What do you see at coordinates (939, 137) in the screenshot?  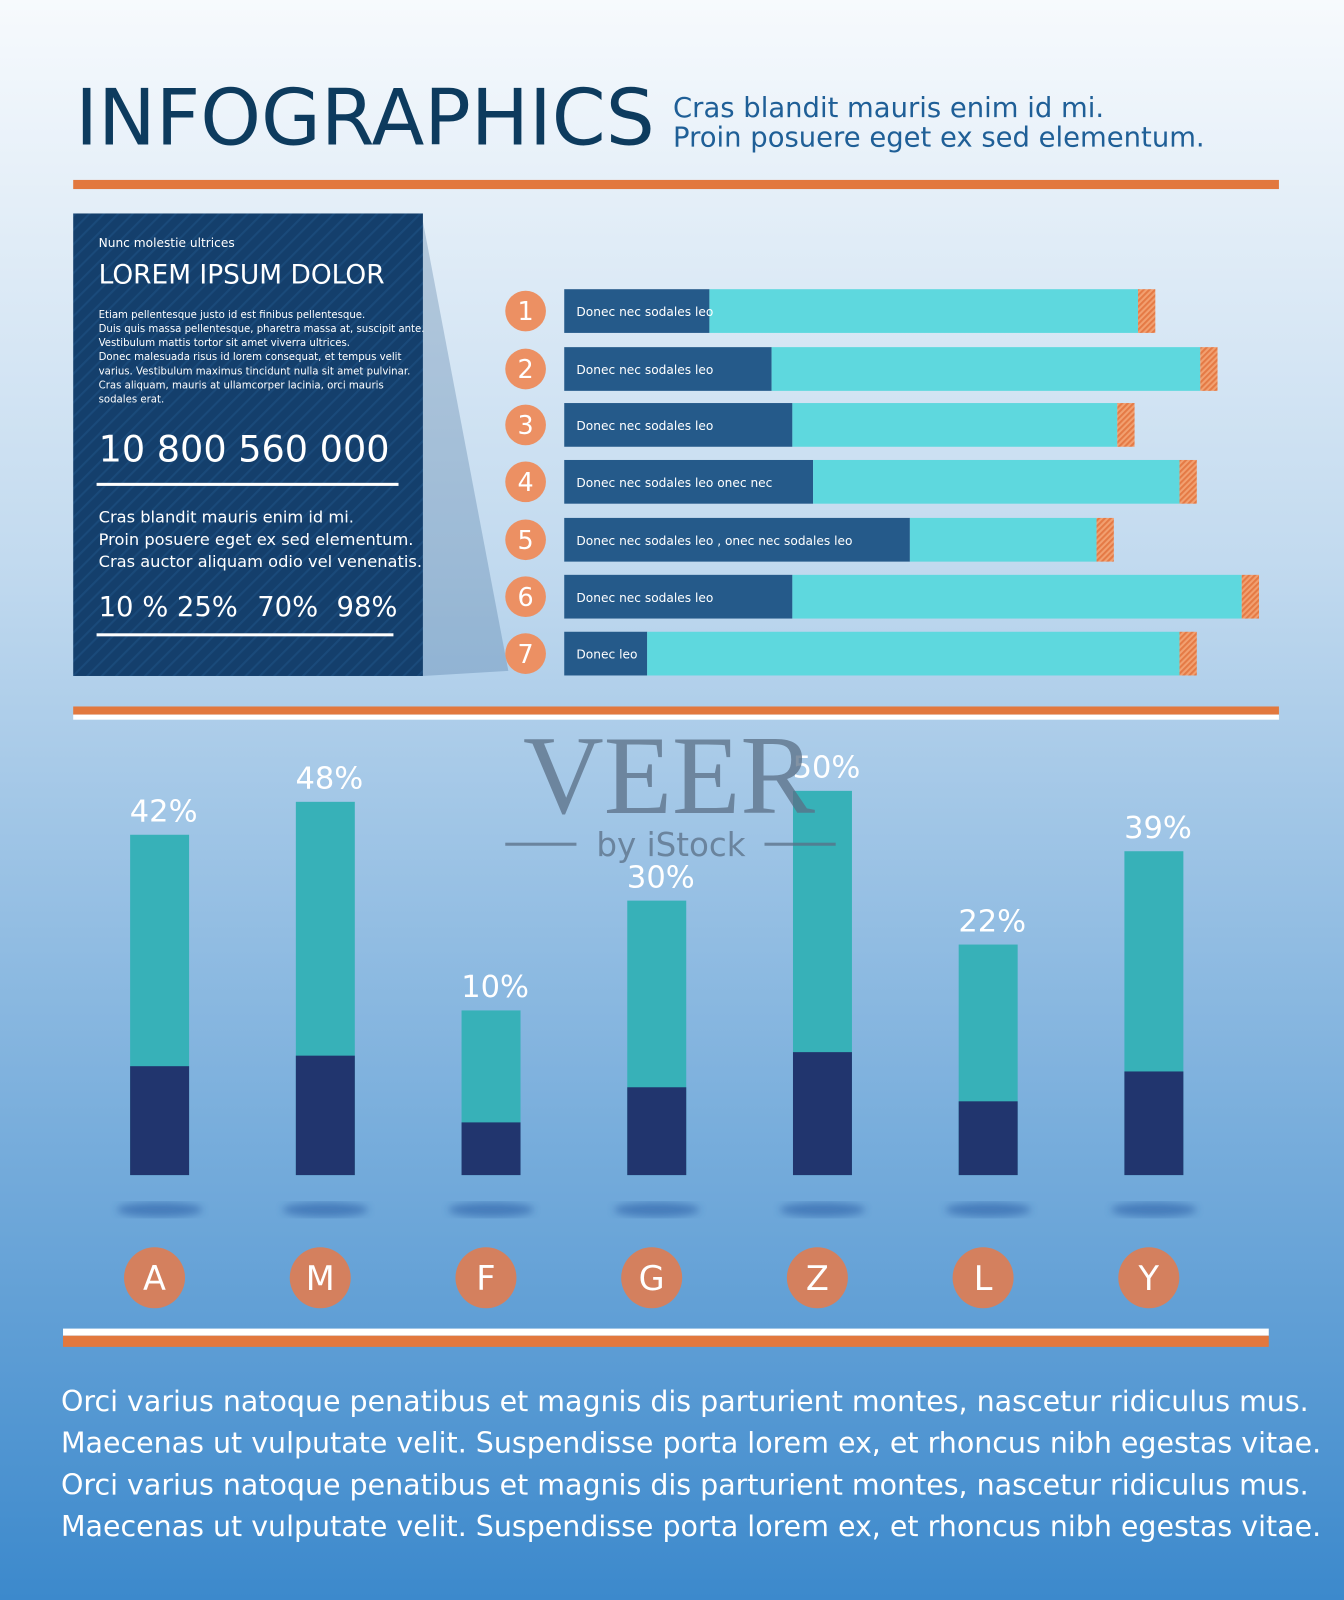 I see `subtitle: Proin posuere eget ex sed elementum.` at bounding box center [939, 137].